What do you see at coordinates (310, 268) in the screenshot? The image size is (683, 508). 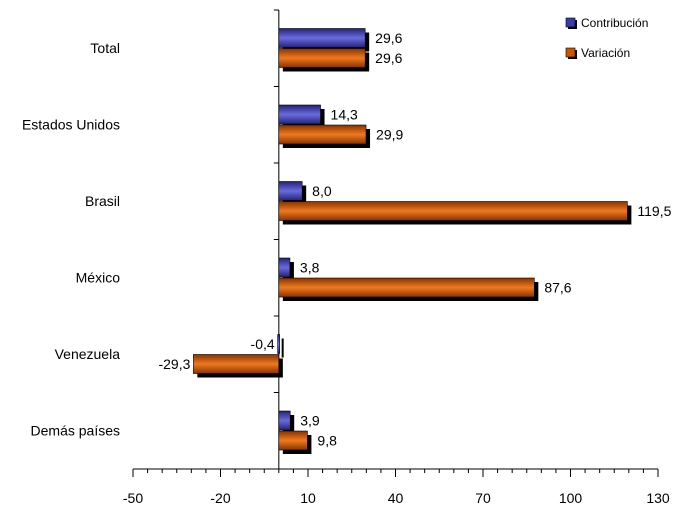 I see `data-label: 3,8` at bounding box center [310, 268].